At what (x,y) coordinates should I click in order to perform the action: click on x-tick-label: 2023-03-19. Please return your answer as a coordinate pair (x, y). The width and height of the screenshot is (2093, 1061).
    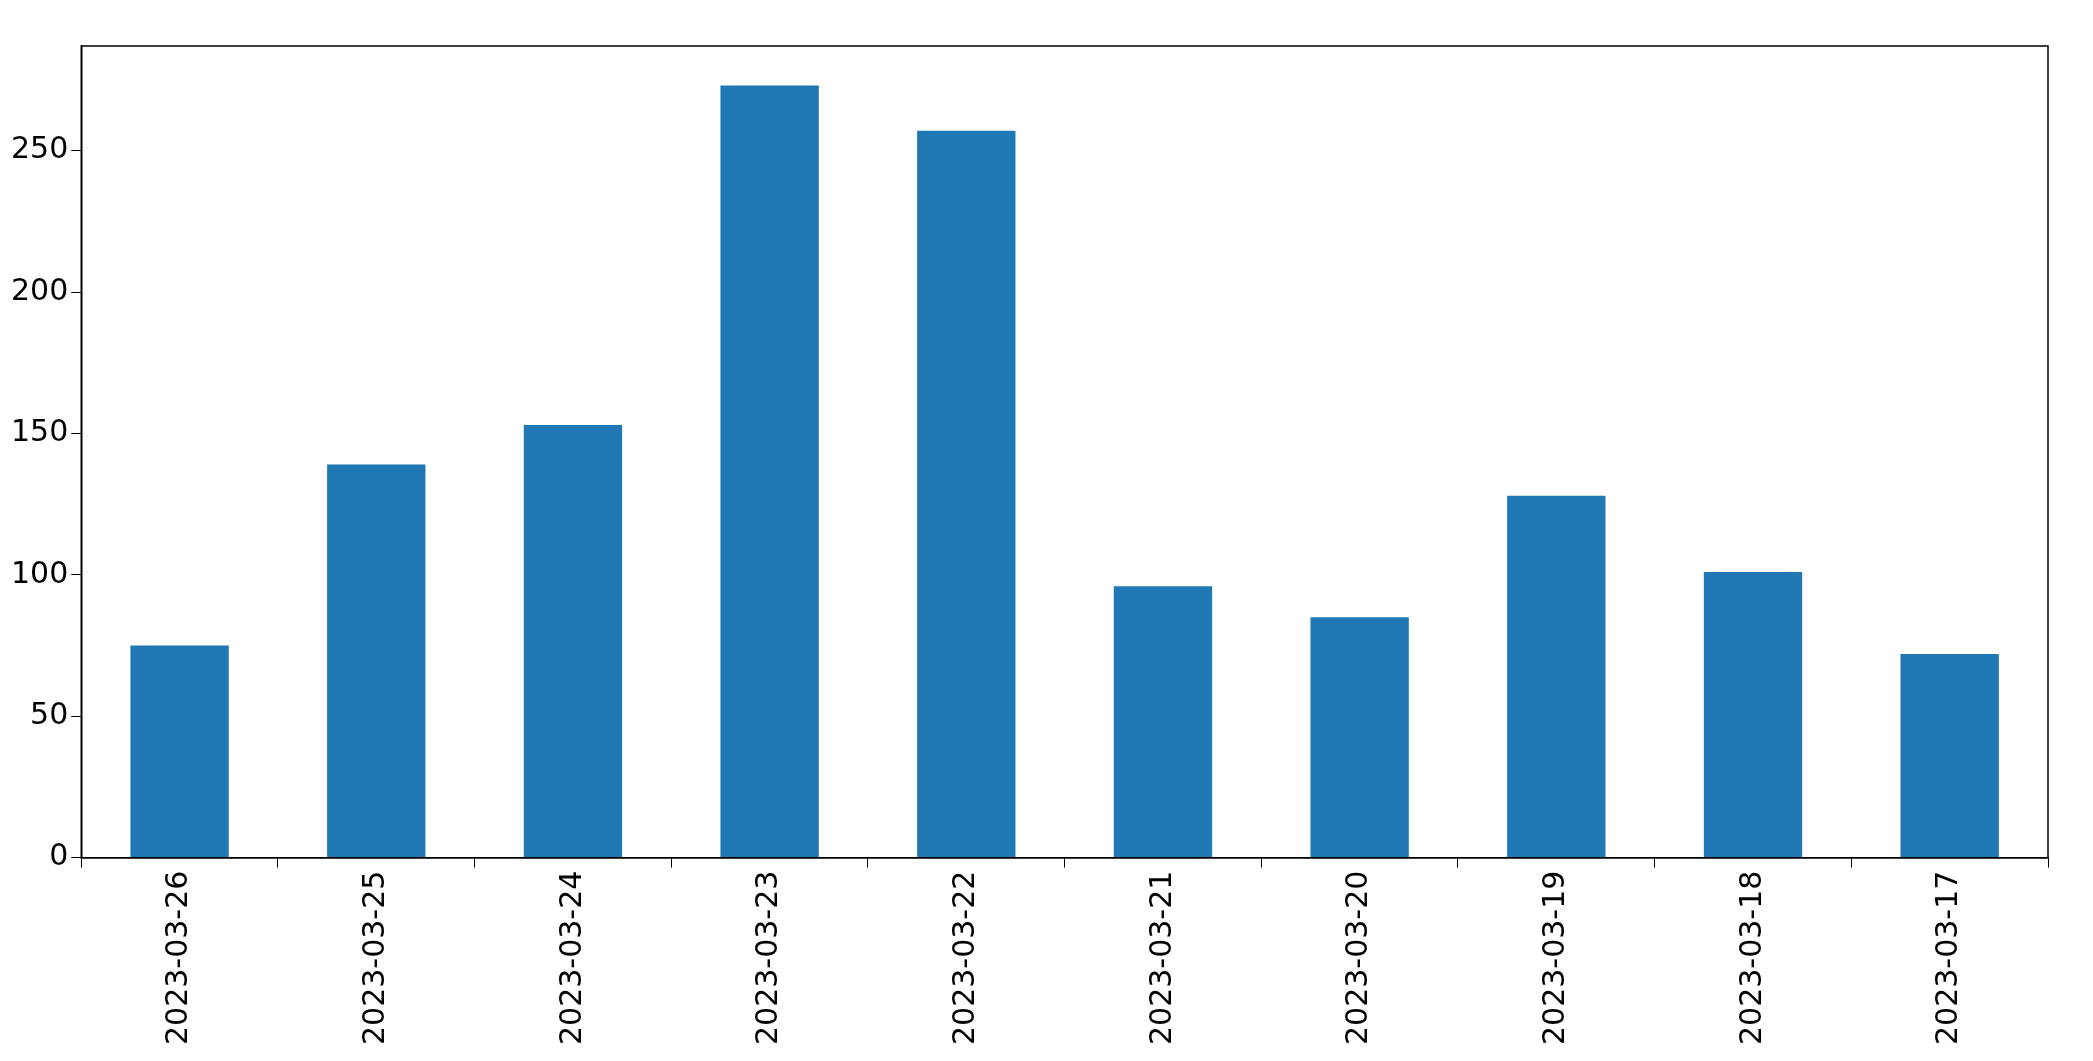
    Looking at the image, I should click on (1554, 958).